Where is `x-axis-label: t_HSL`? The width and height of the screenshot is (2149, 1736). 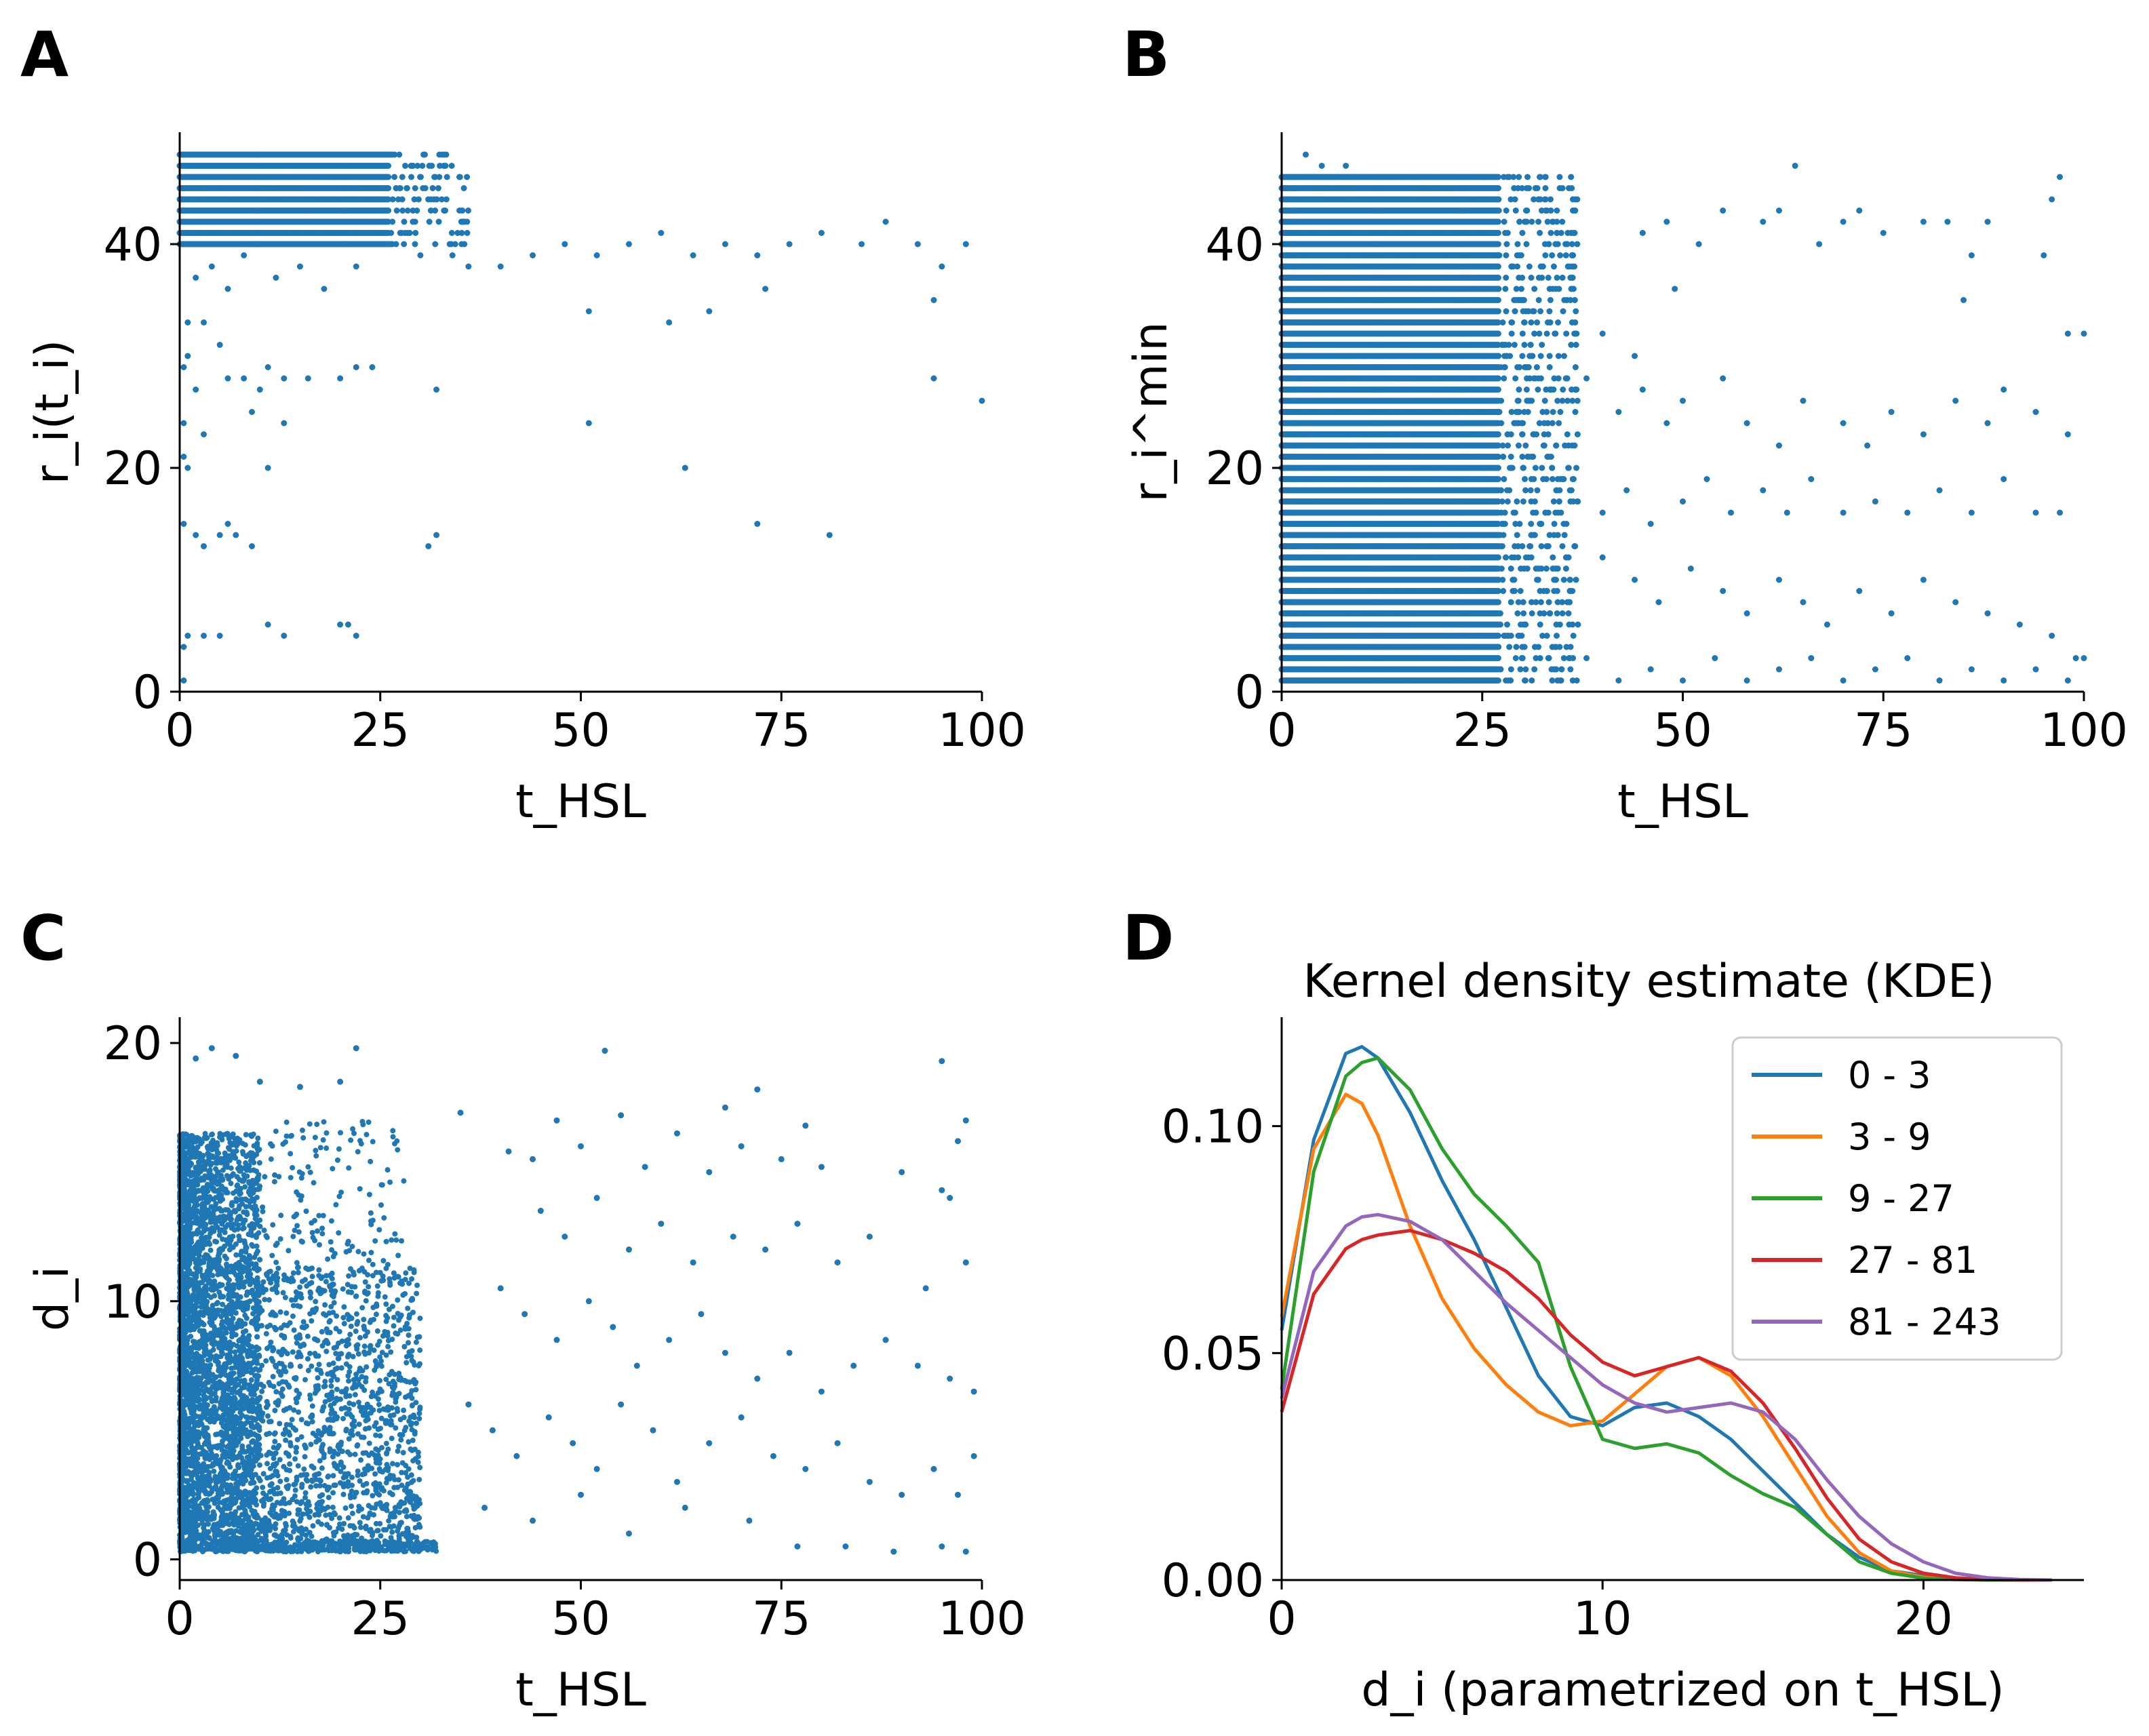
x-axis-label: t_HSL is located at coordinates (580, 802).